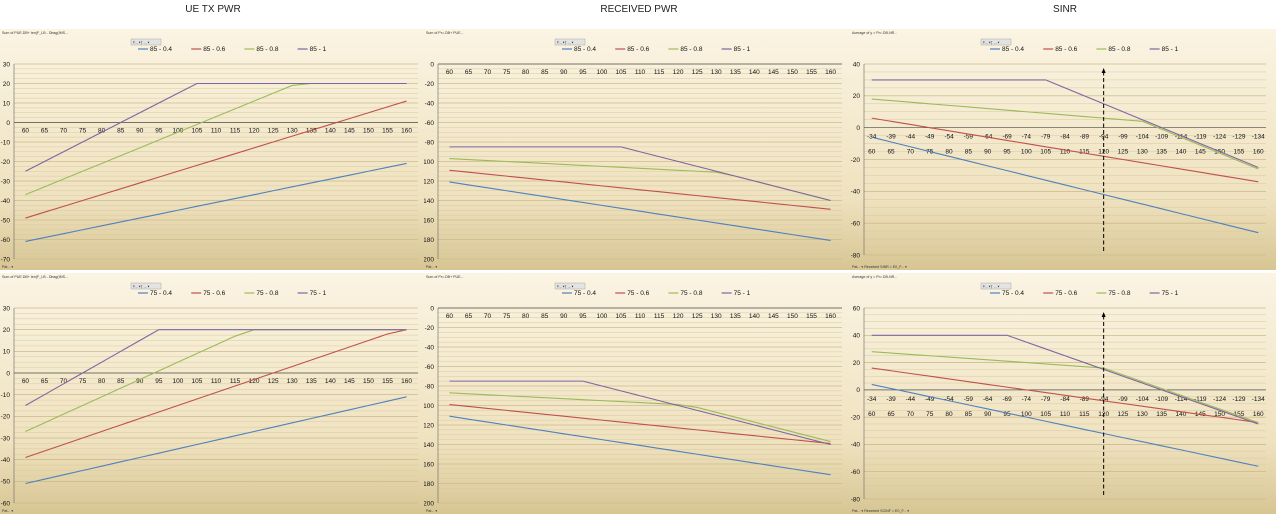 The width and height of the screenshot is (1280, 515). I want to click on y-tick-label: -180, so click(429, 484).